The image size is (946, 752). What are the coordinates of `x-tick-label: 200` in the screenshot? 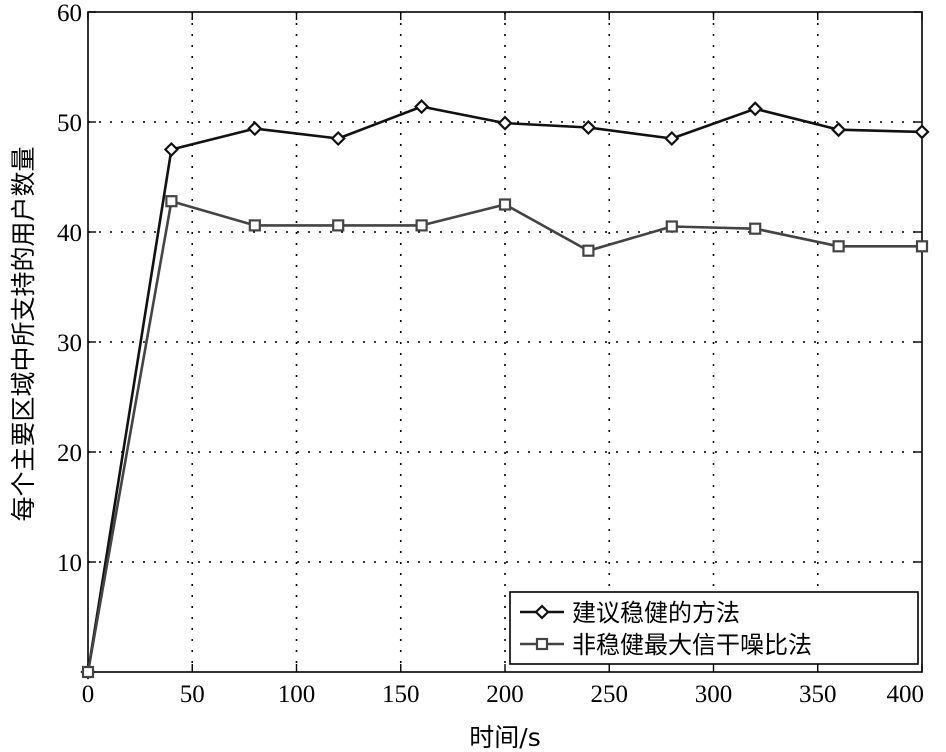 It's located at (505, 694).